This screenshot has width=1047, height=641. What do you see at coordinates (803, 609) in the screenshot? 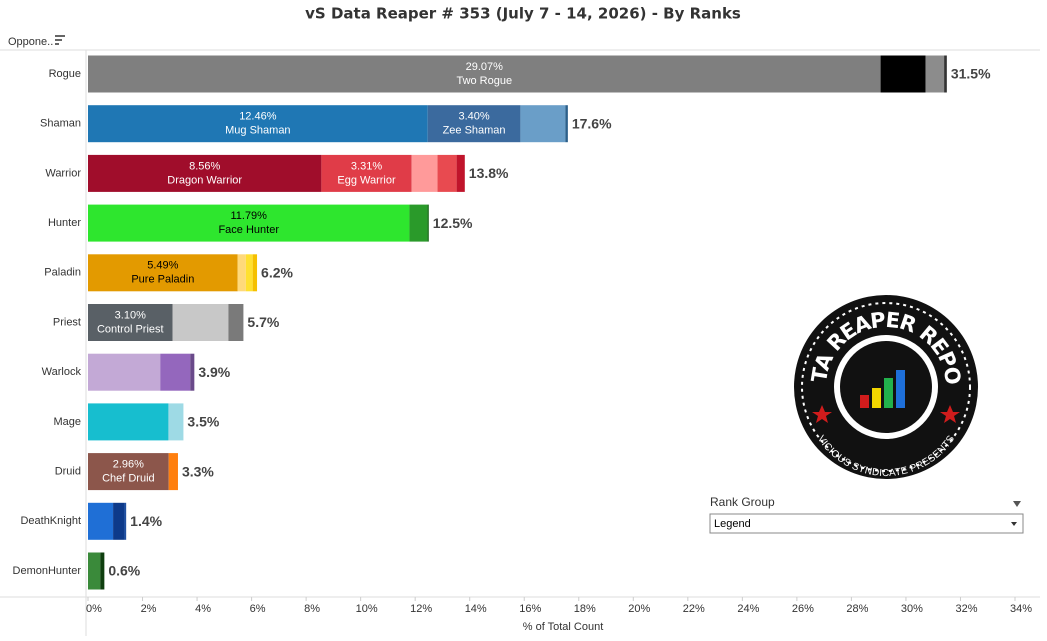
I see `x-tick-label: 26%` at bounding box center [803, 609].